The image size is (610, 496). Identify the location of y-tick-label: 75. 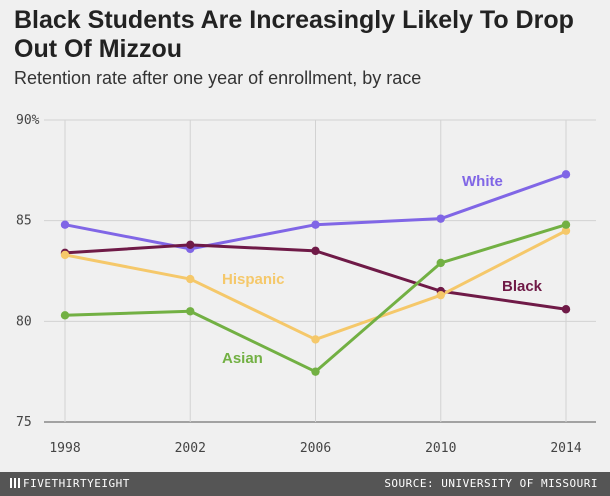
(24, 422).